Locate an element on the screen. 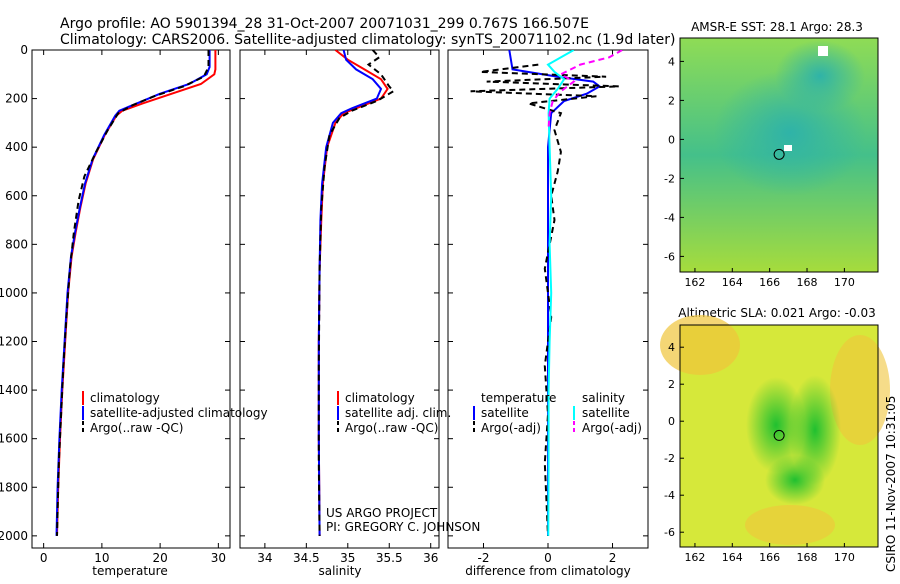 The width and height of the screenshot is (900, 584). x-tick-label: 20 is located at coordinates (159, 558).